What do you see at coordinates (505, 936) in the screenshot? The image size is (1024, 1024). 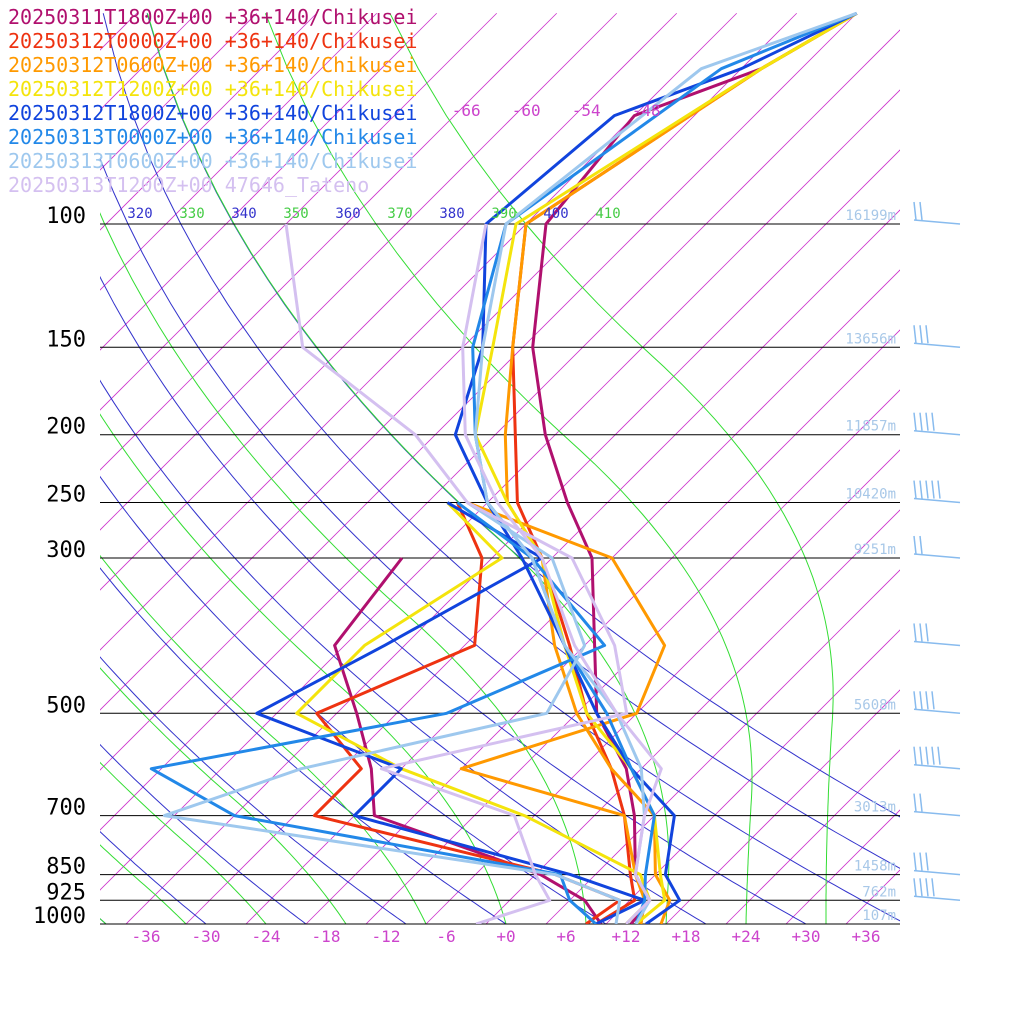 I see `temperature-tick-label: +0` at bounding box center [505, 936].